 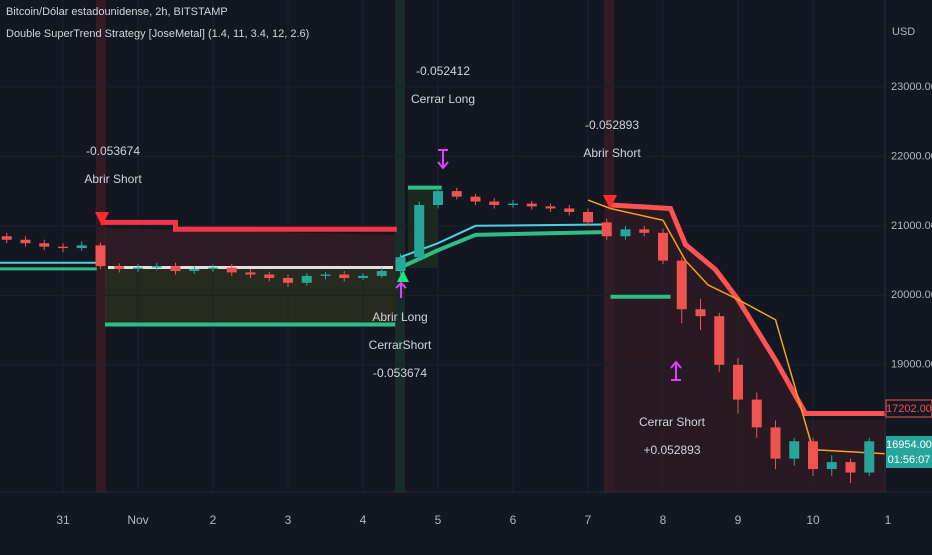 I want to click on y-tick-label: 21000.00, so click(x=911, y=226).